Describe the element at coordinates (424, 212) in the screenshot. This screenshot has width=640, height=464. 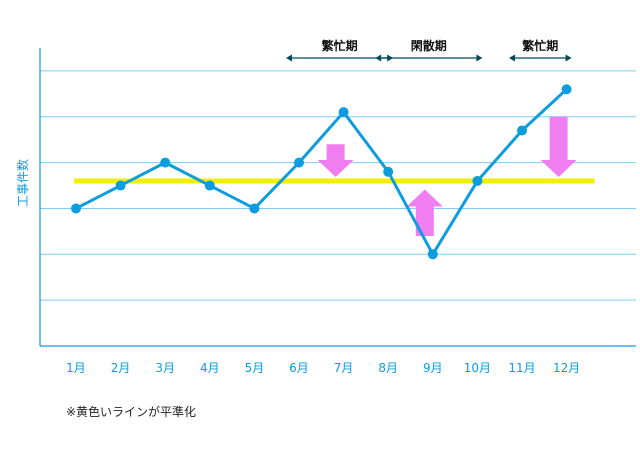
I see `adjustment-arrow-up` at that location.